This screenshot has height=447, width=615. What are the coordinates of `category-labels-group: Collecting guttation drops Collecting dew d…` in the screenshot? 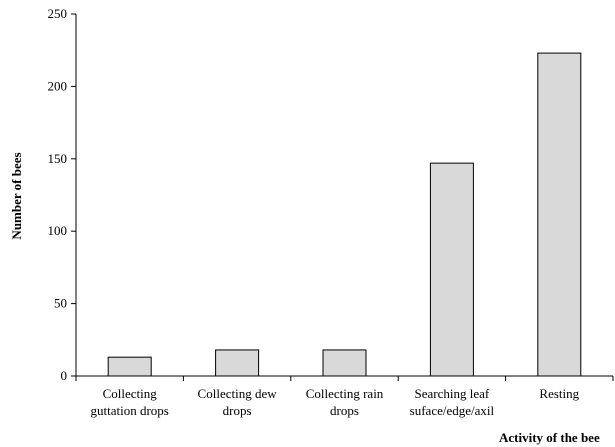 It's located at (335, 402).